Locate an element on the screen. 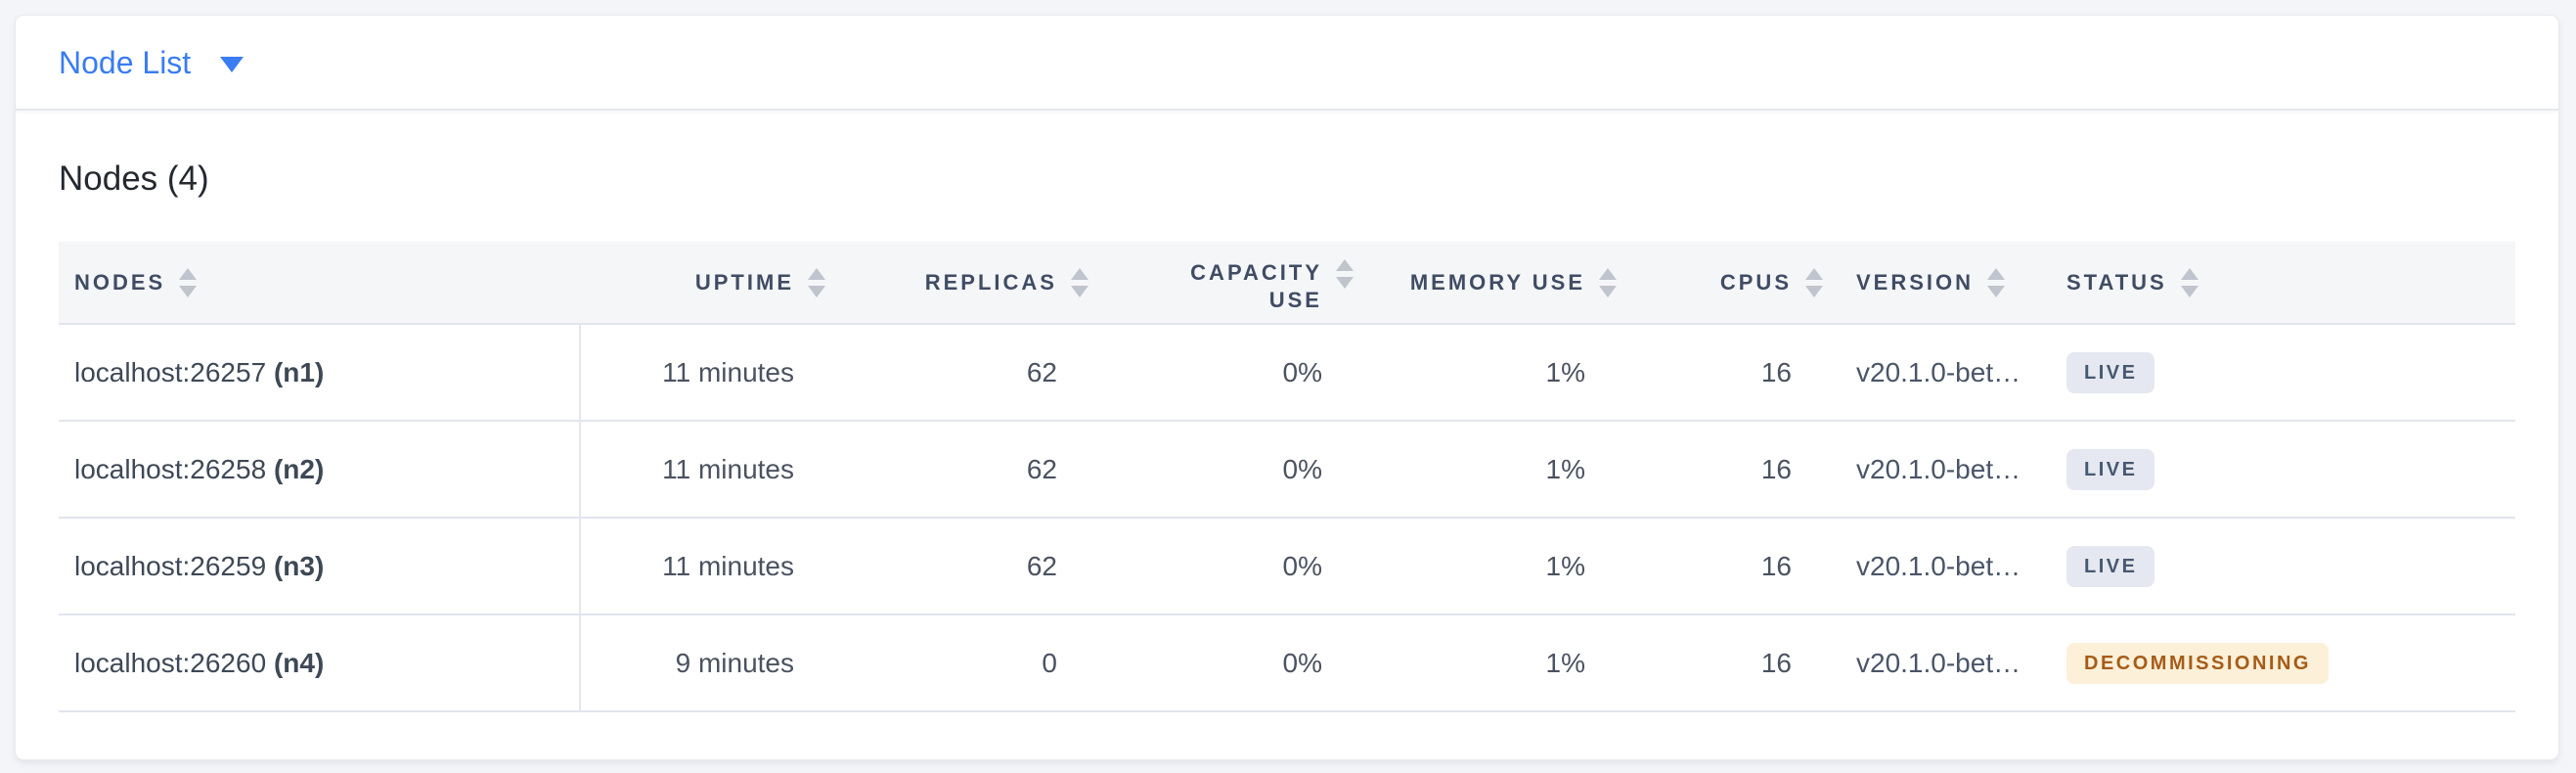 The width and height of the screenshot is (2576, 773). column-header-capacity-use: CAPACITY USE is located at coordinates (1221, 283).